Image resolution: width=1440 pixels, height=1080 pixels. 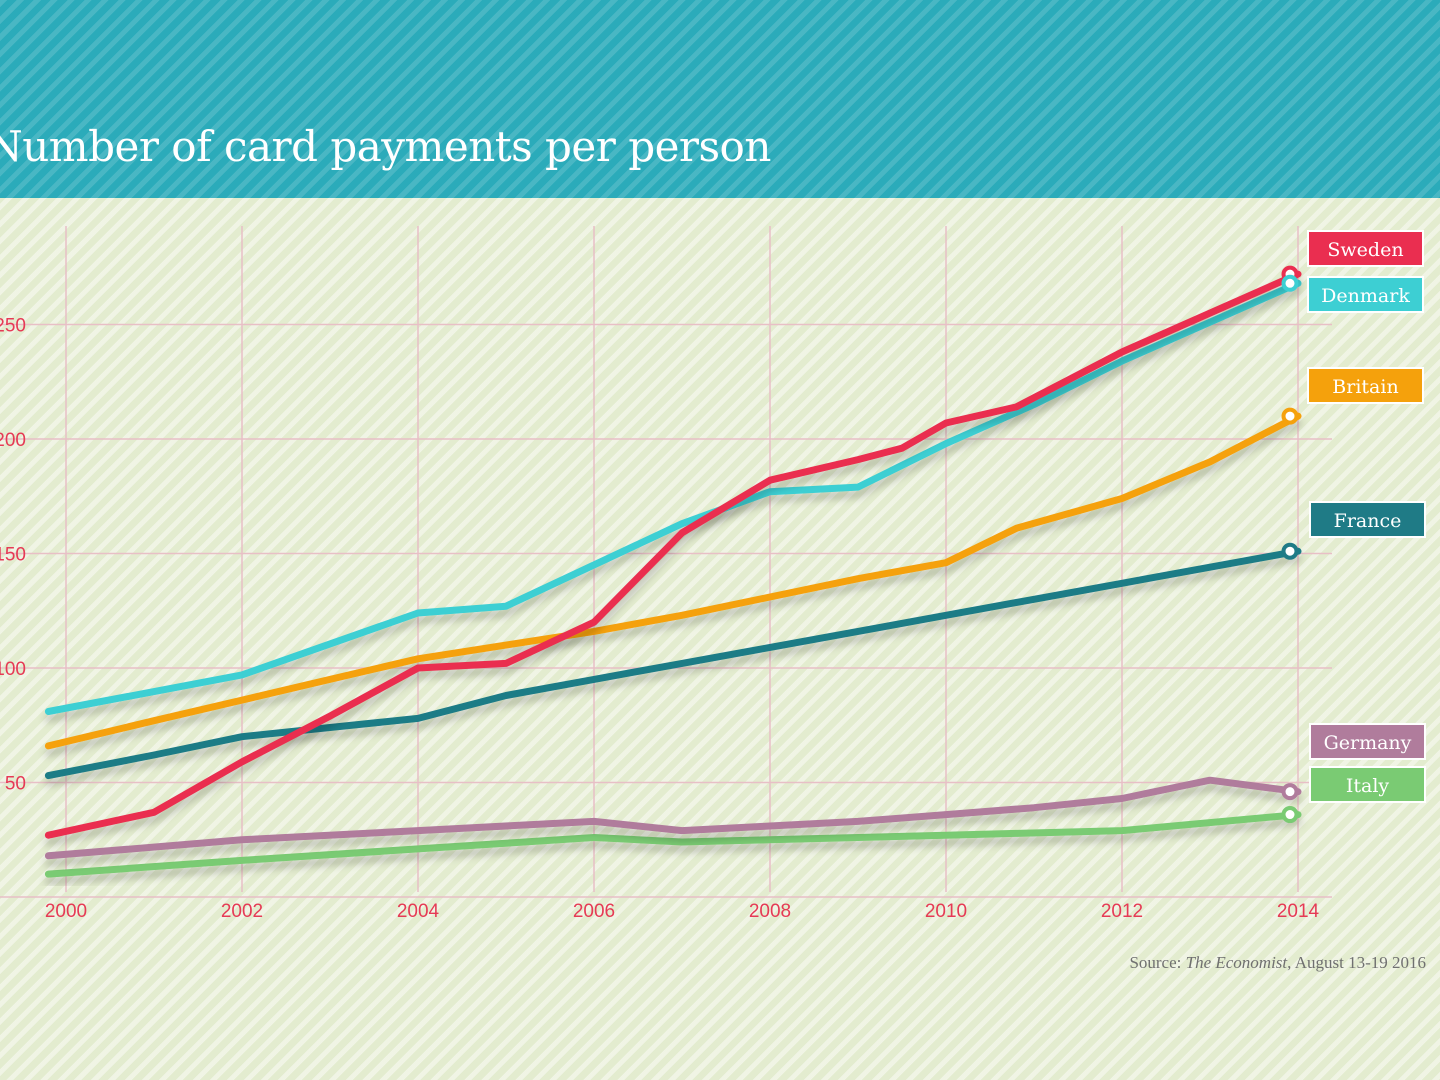 I want to click on end-marker-germany, so click(x=1290, y=792).